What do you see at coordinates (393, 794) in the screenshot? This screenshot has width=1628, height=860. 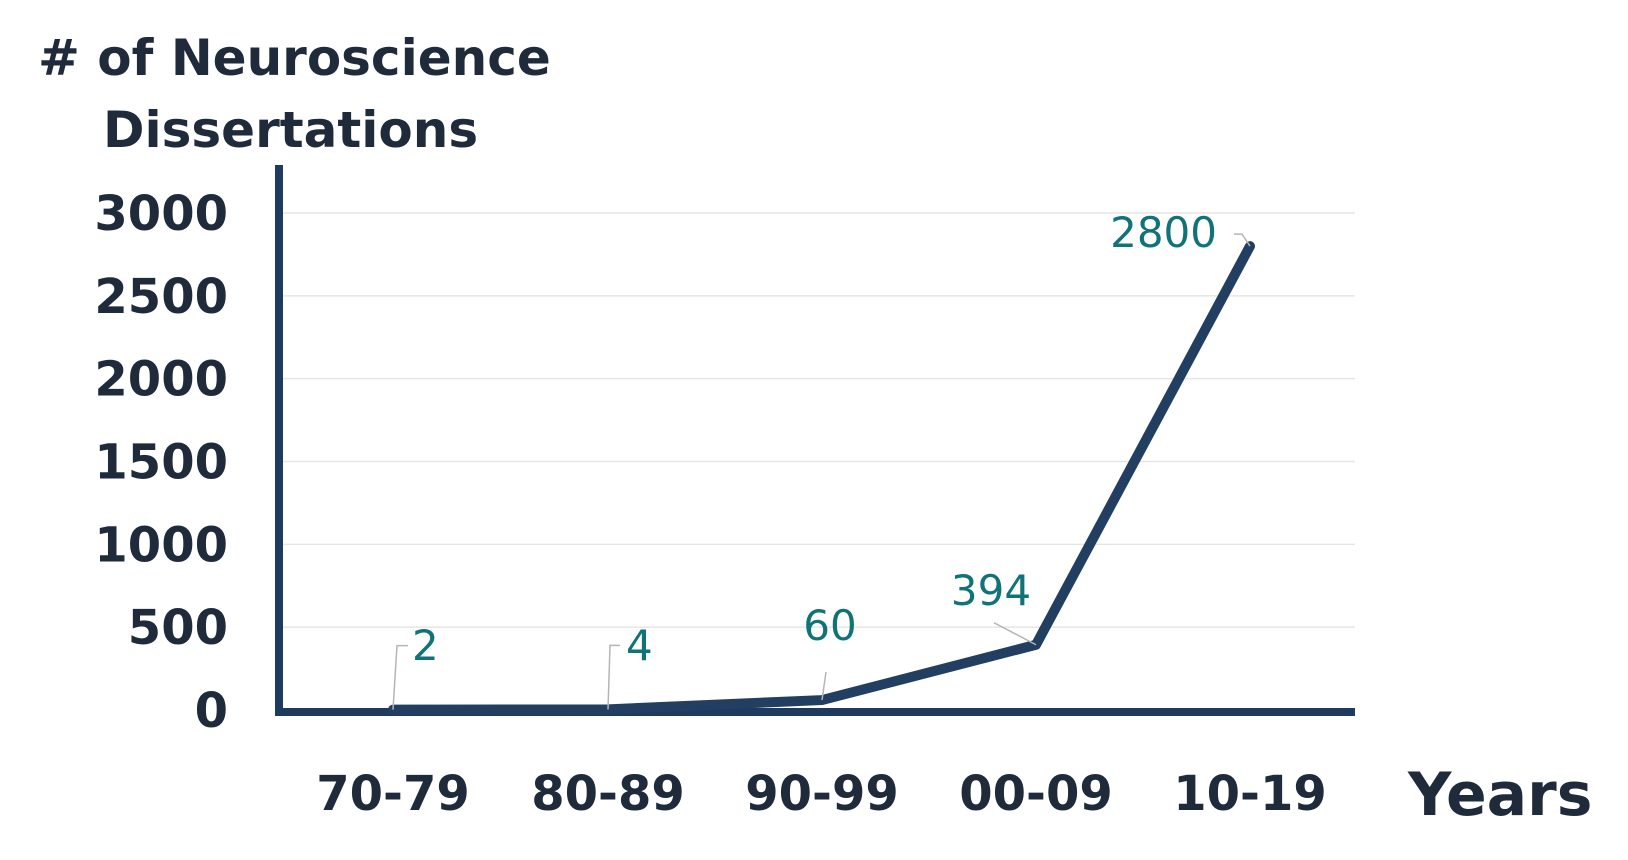 I see `x-tick-label: 70-79` at bounding box center [393, 794].